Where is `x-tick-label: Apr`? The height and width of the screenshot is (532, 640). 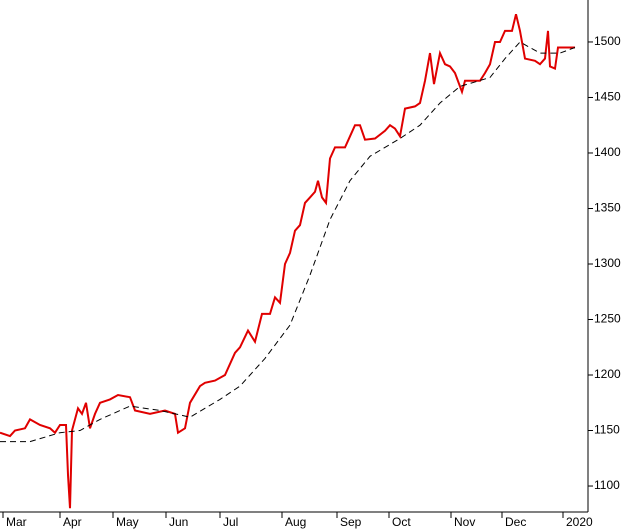 x-tick-label: Apr is located at coordinates (72, 522).